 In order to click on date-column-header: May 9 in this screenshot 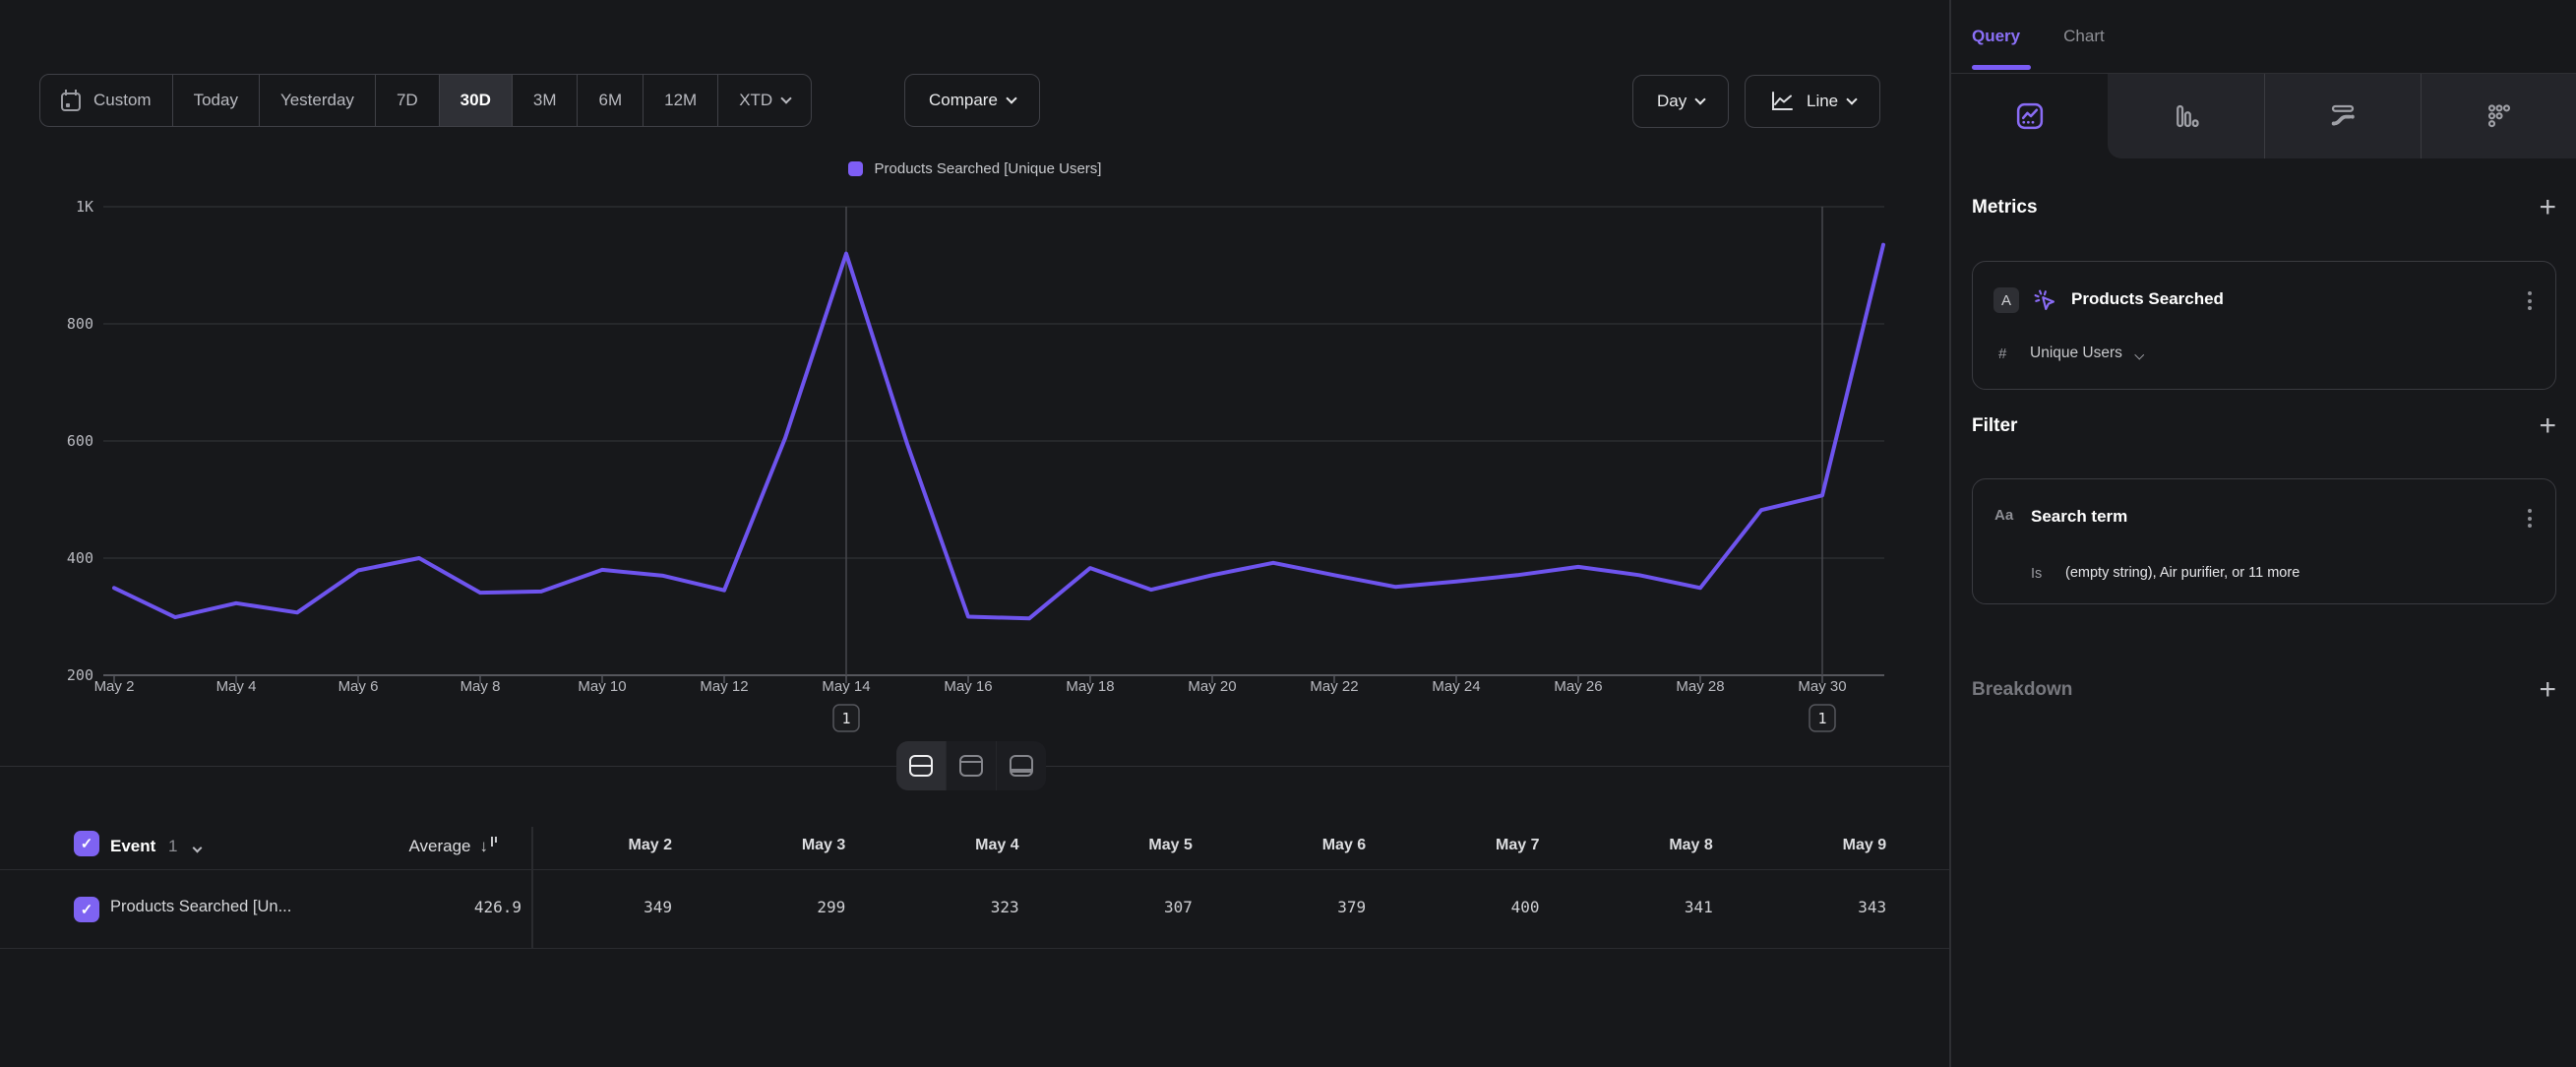, I will do `click(1864, 845)`.